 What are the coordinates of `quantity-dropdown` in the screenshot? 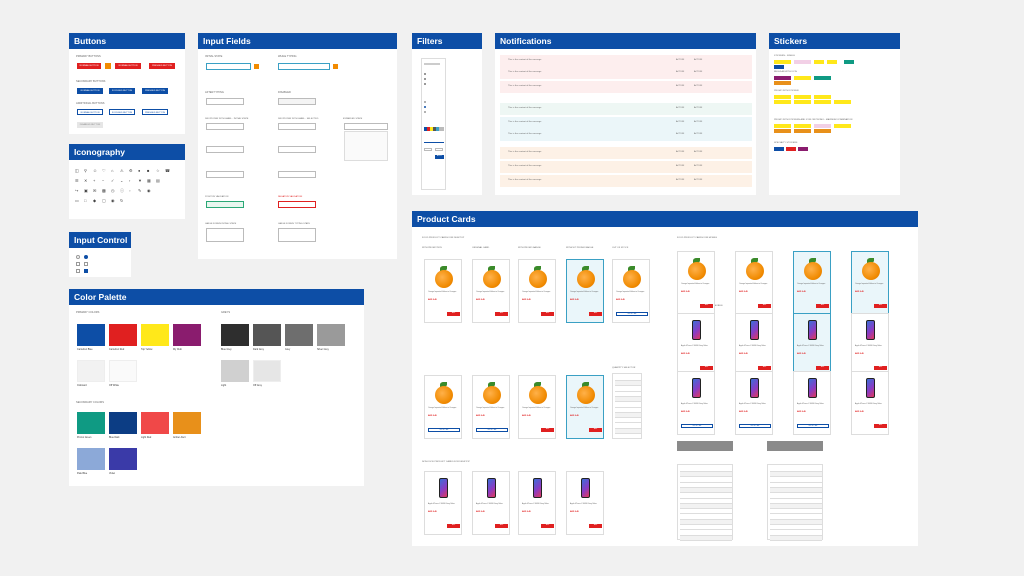 It's located at (705, 502).